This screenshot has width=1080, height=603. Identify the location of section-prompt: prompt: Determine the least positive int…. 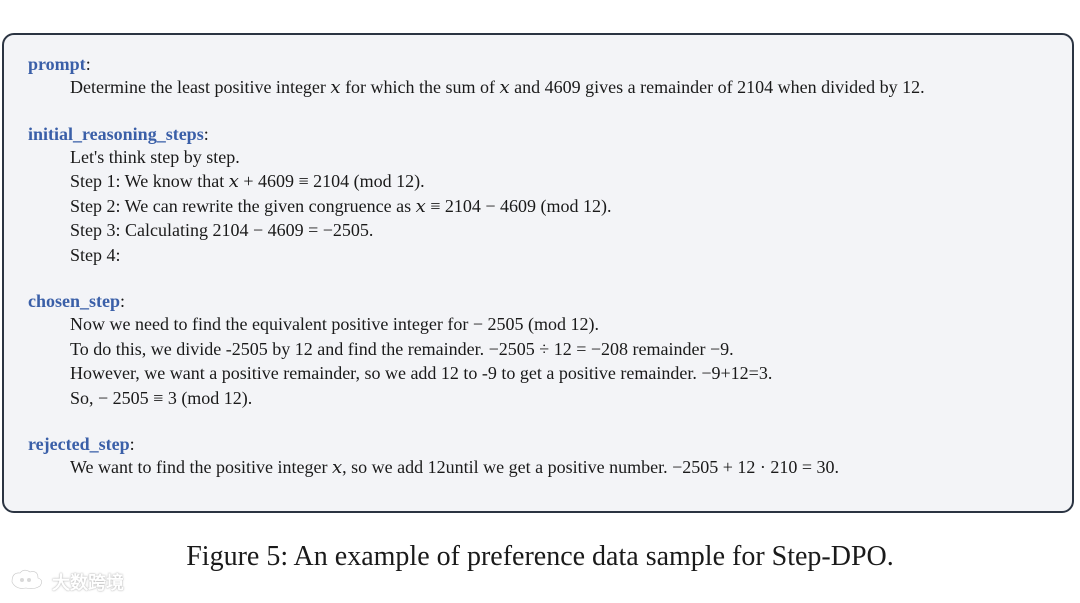
(538, 76).